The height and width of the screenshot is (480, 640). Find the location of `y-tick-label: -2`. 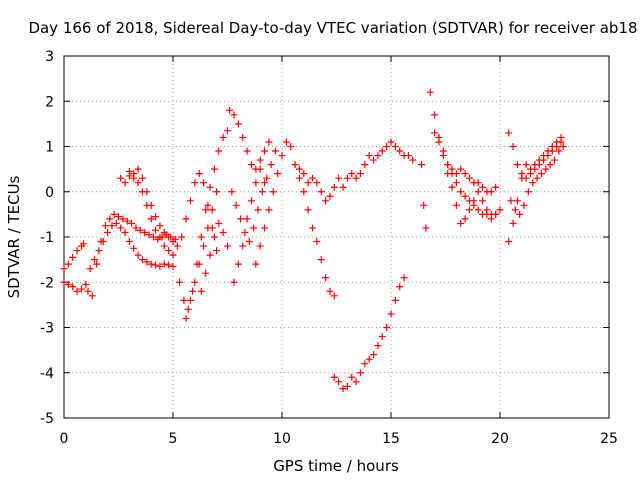

y-tick-label: -2 is located at coordinates (47, 283).